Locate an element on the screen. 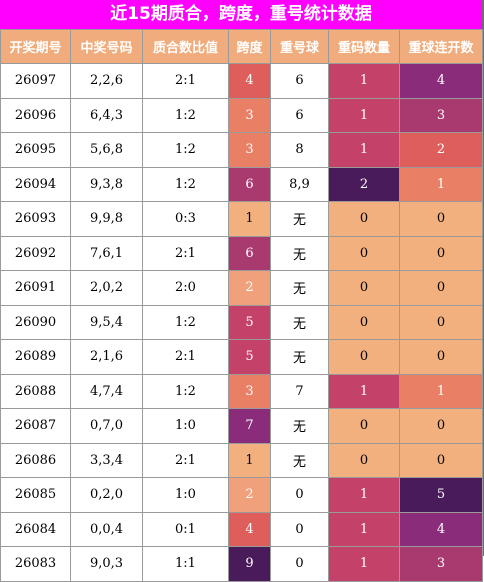  cell-issue: 26096 is located at coordinates (35, 115).